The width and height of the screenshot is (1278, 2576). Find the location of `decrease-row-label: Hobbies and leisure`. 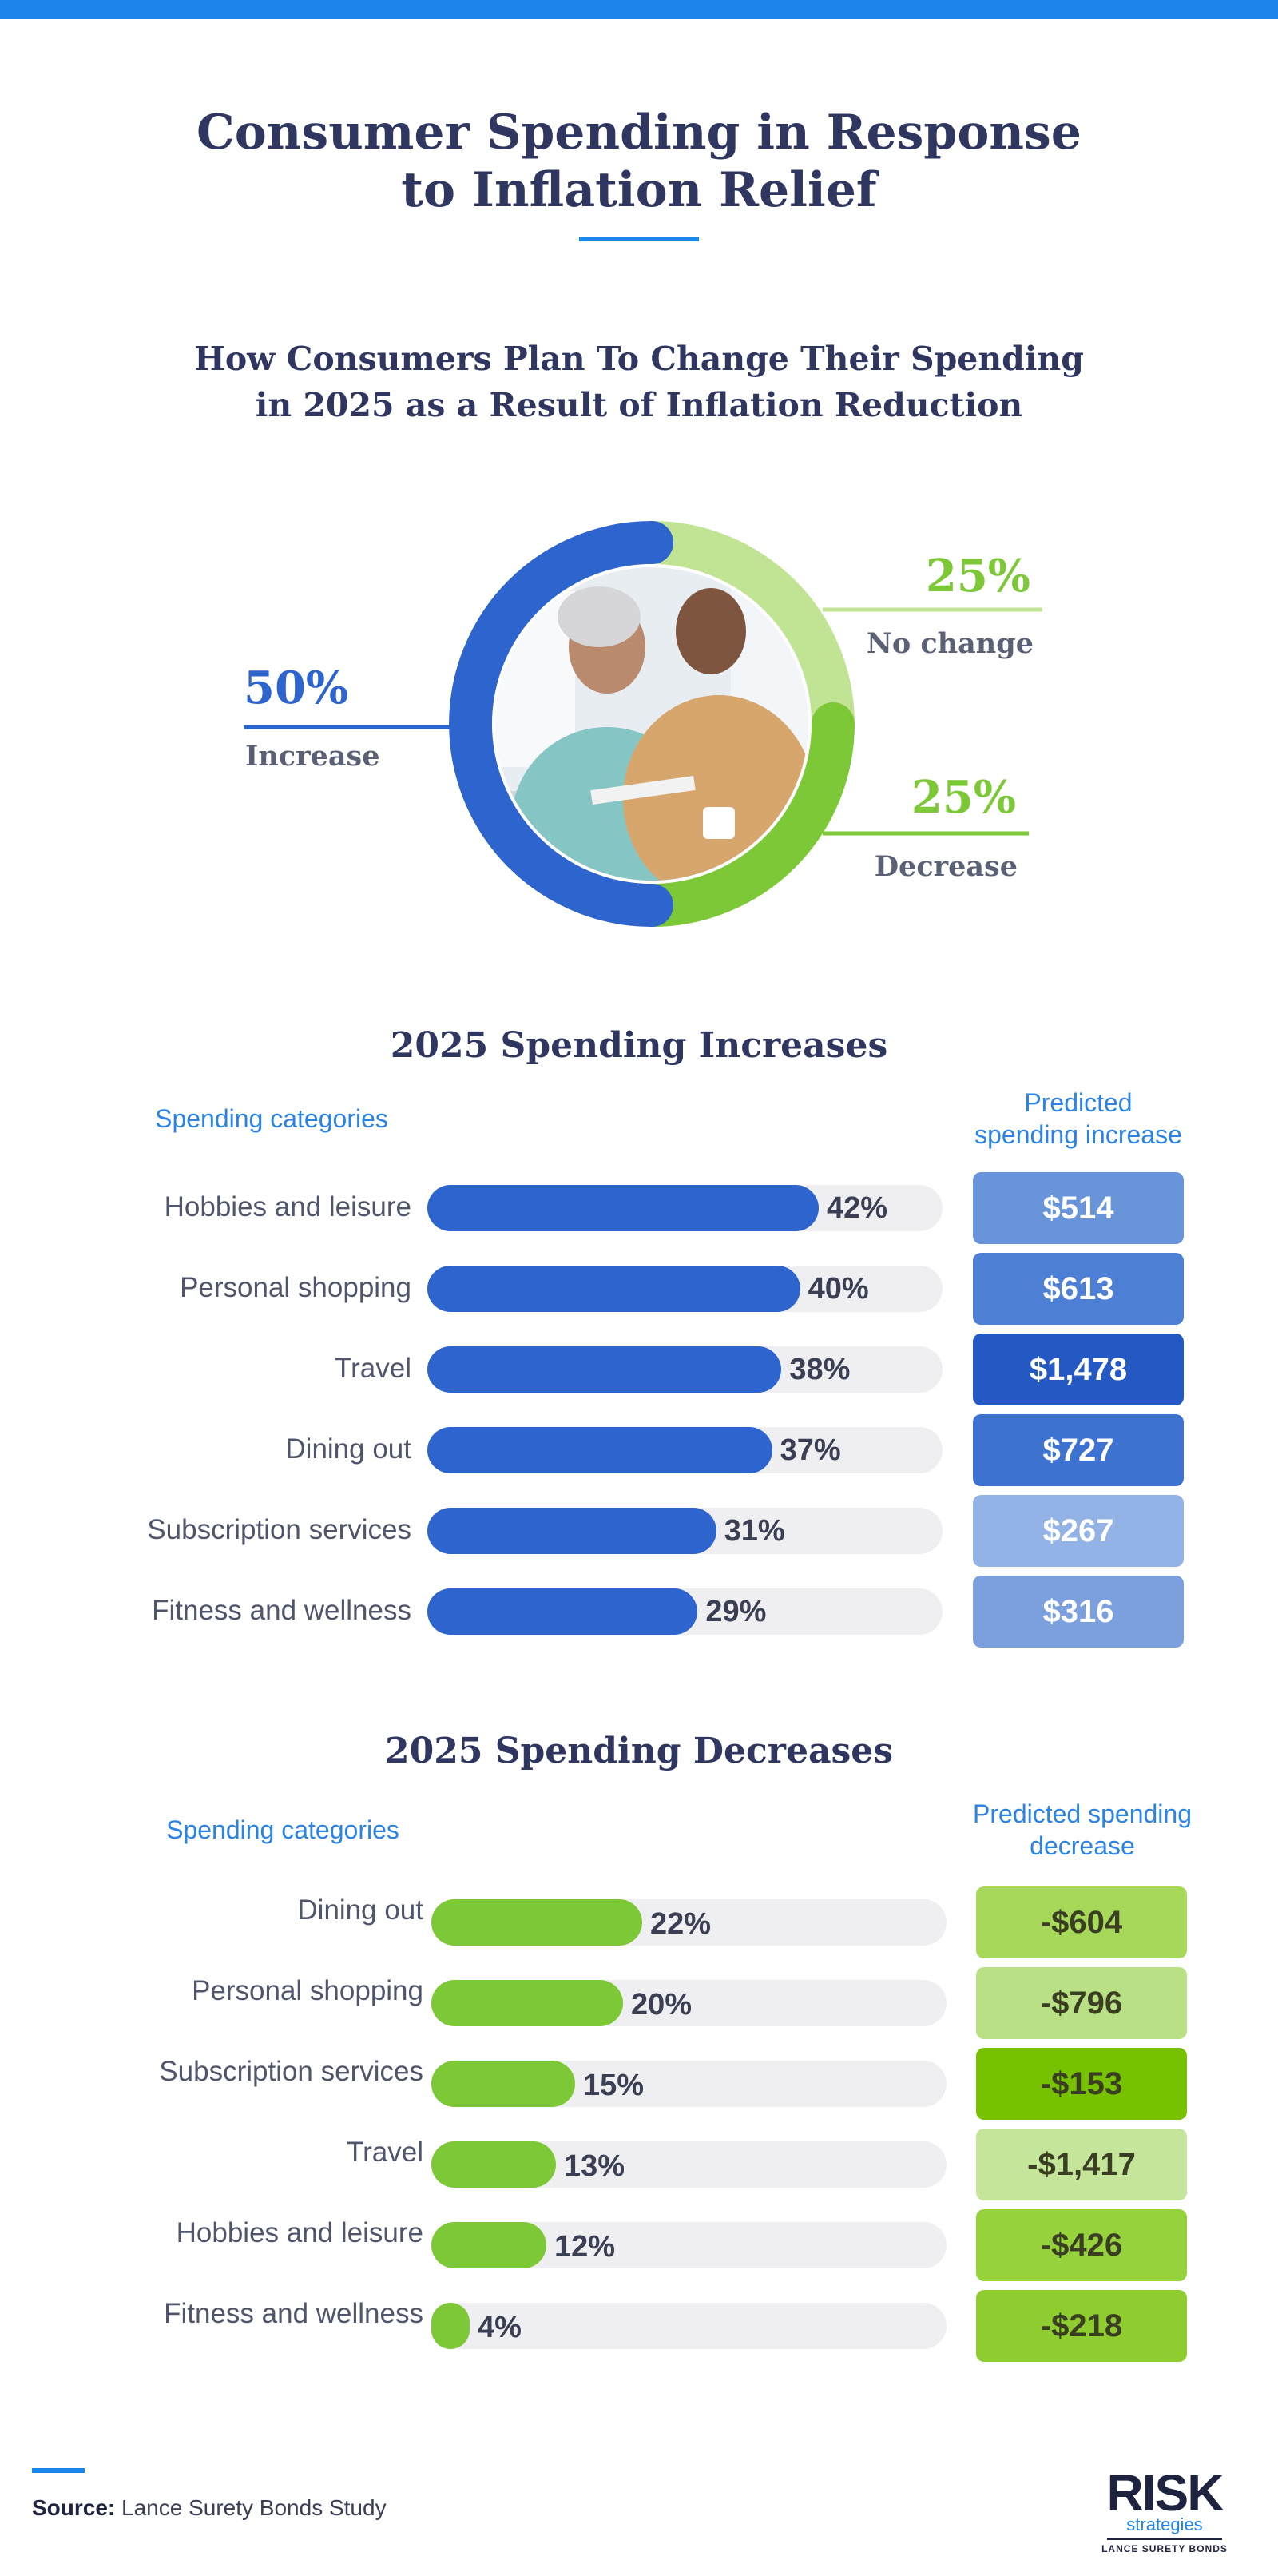

decrease-row-label: Hobbies and leisure is located at coordinates (299, 2232).